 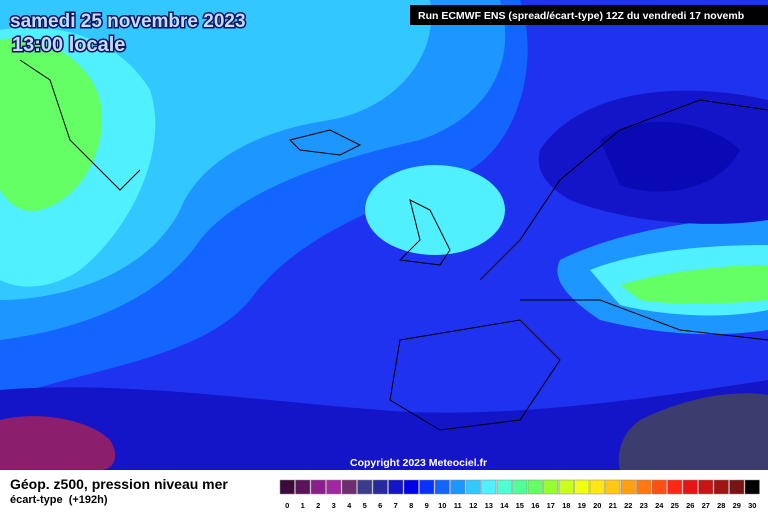 What do you see at coordinates (737, 505) in the screenshot?
I see `scale-label: 29` at bounding box center [737, 505].